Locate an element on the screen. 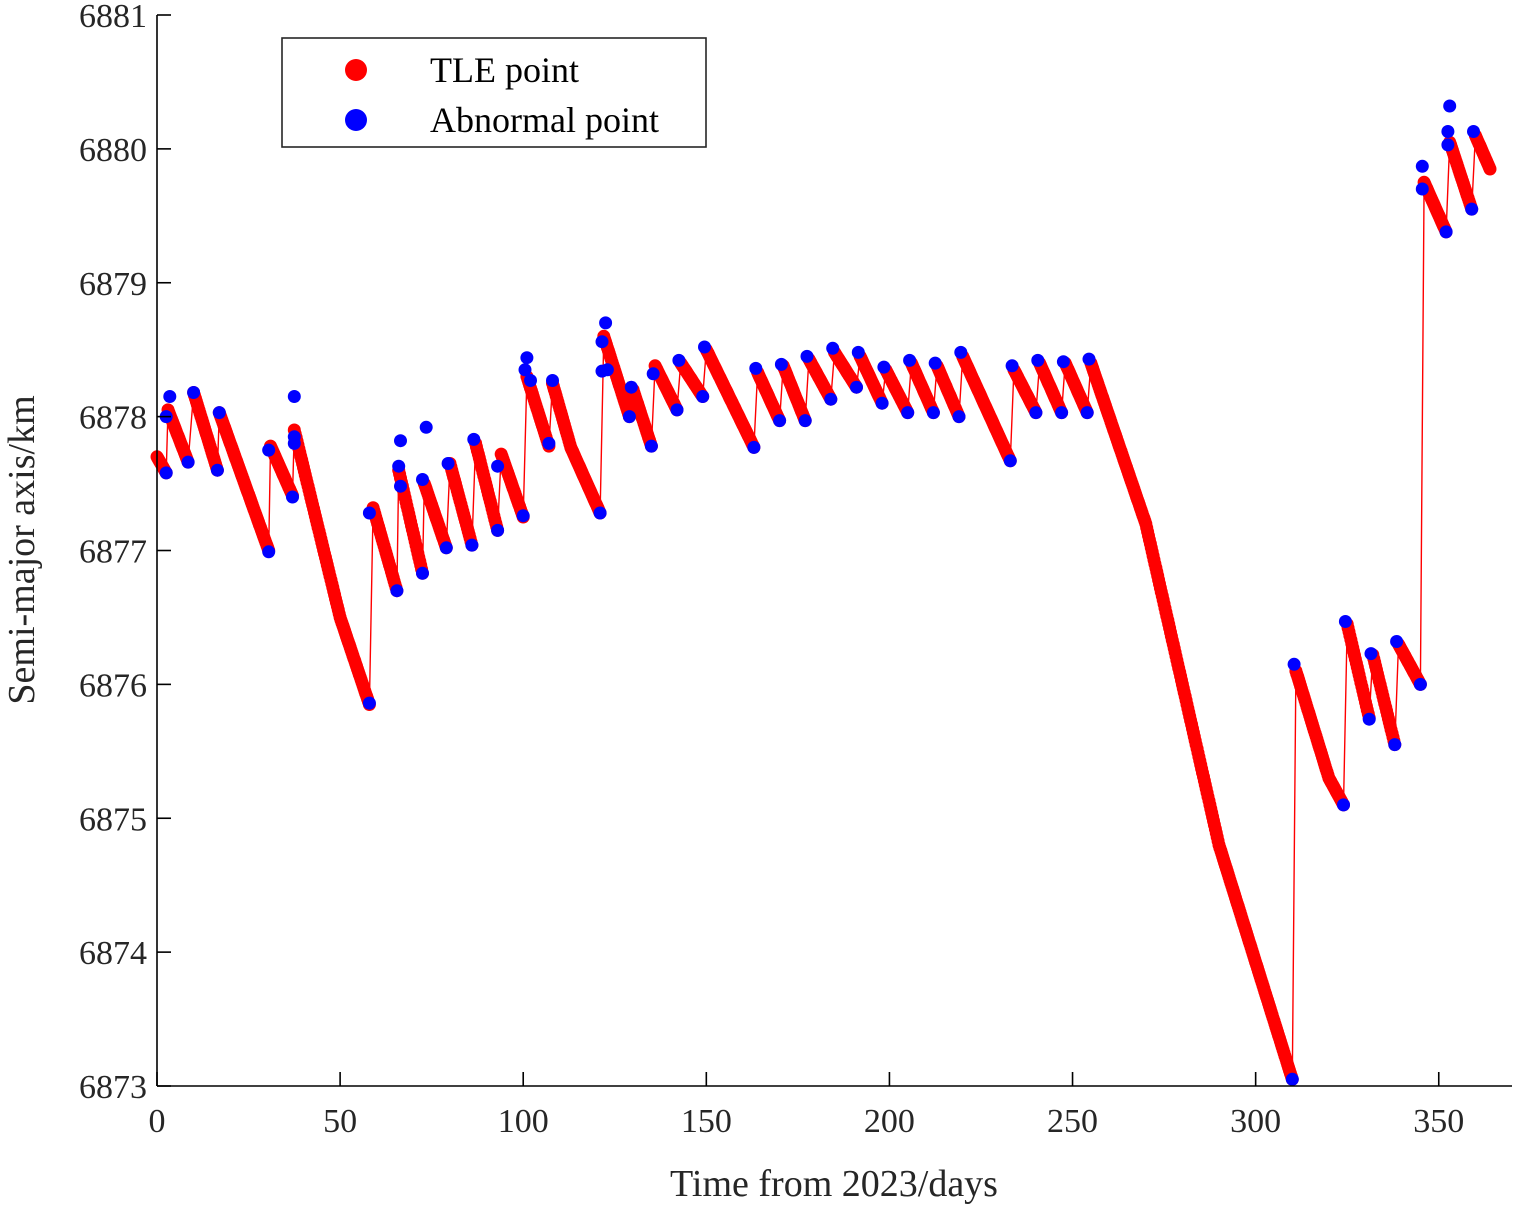 This screenshot has width=1515, height=1210. y-tick-label: 6880 is located at coordinates (113, 150).